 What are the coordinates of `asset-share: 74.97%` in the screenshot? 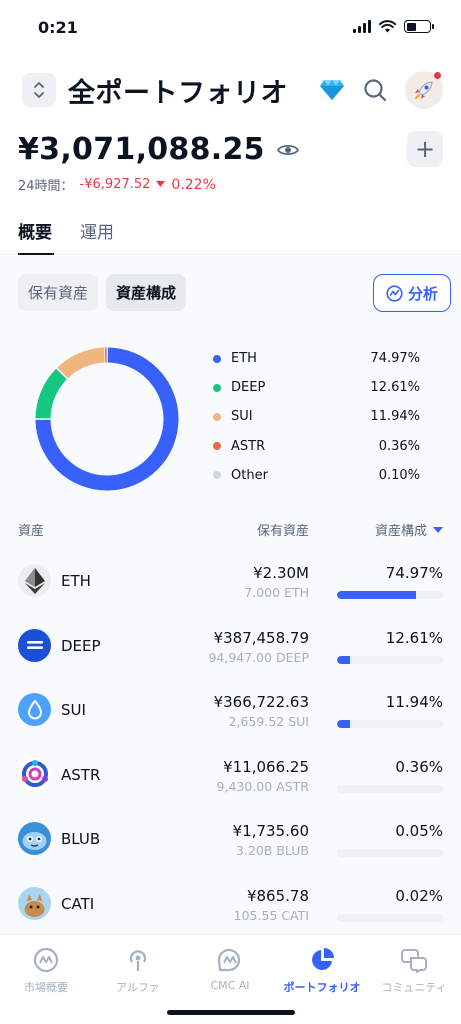 It's located at (414, 573).